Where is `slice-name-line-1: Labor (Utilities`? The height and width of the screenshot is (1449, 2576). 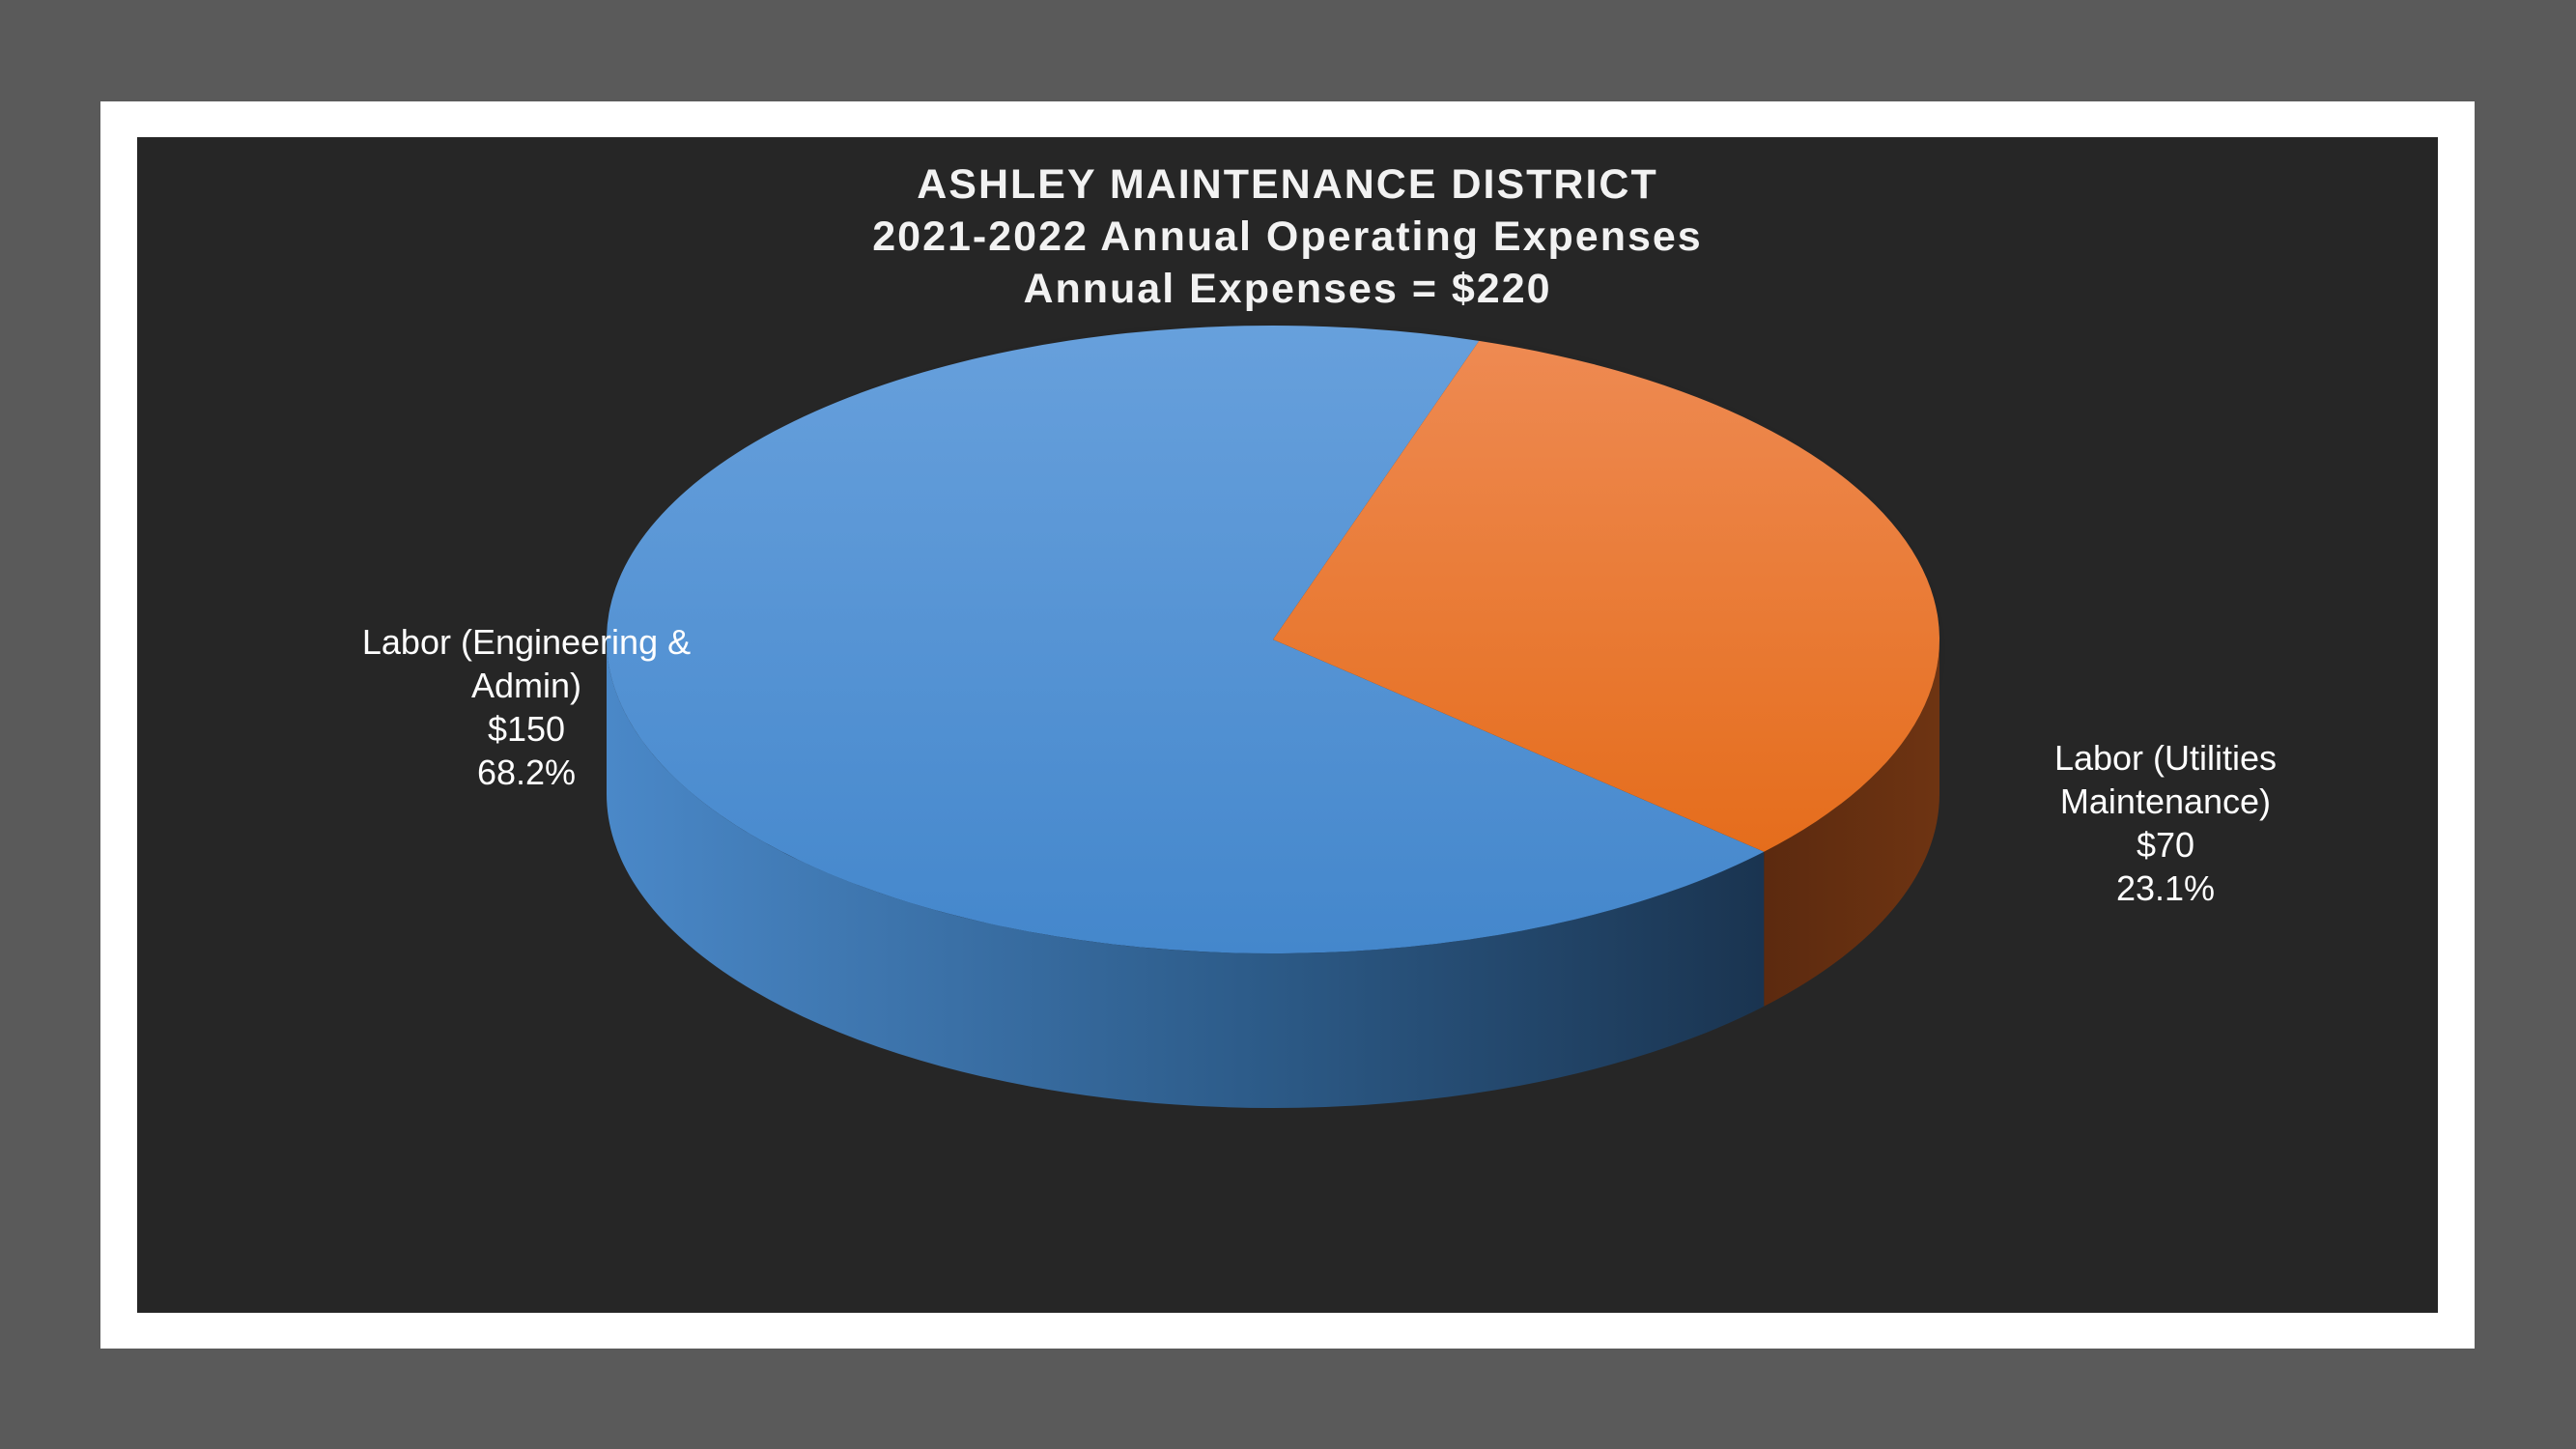 slice-name-line-1: Labor (Utilities is located at coordinates (2165, 758).